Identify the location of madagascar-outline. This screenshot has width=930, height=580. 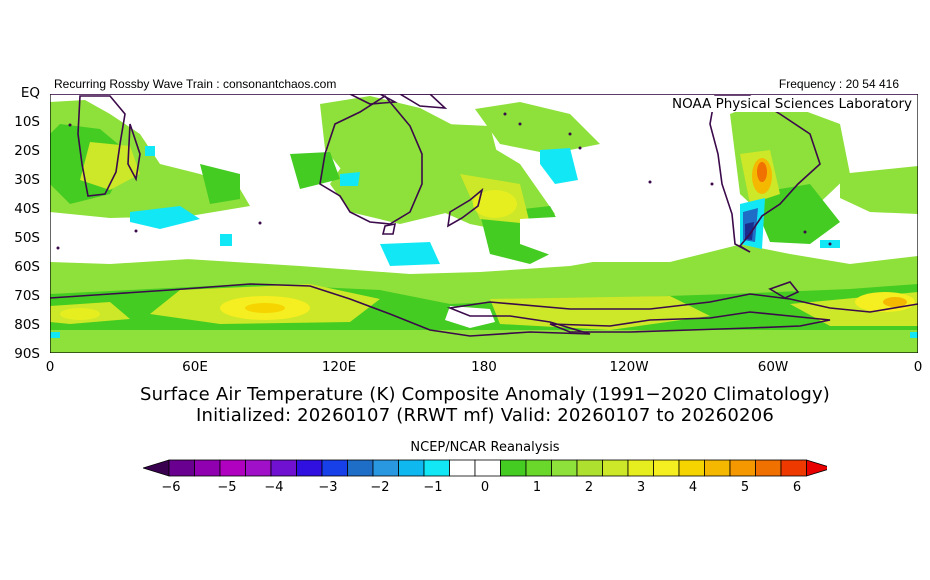
(134, 152).